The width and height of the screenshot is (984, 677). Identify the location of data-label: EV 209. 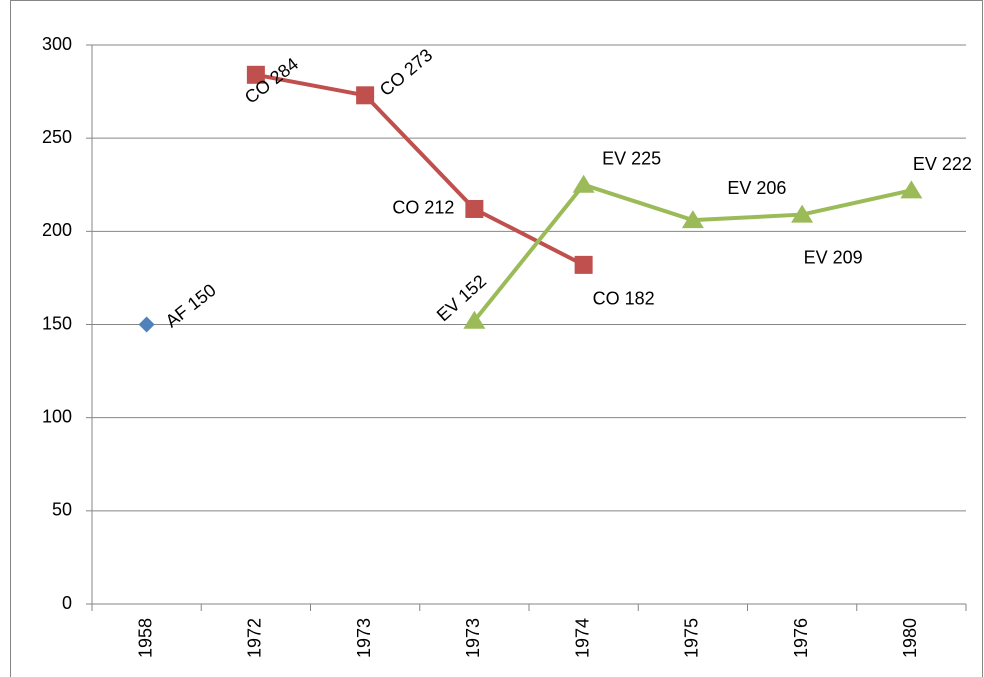
(833, 257).